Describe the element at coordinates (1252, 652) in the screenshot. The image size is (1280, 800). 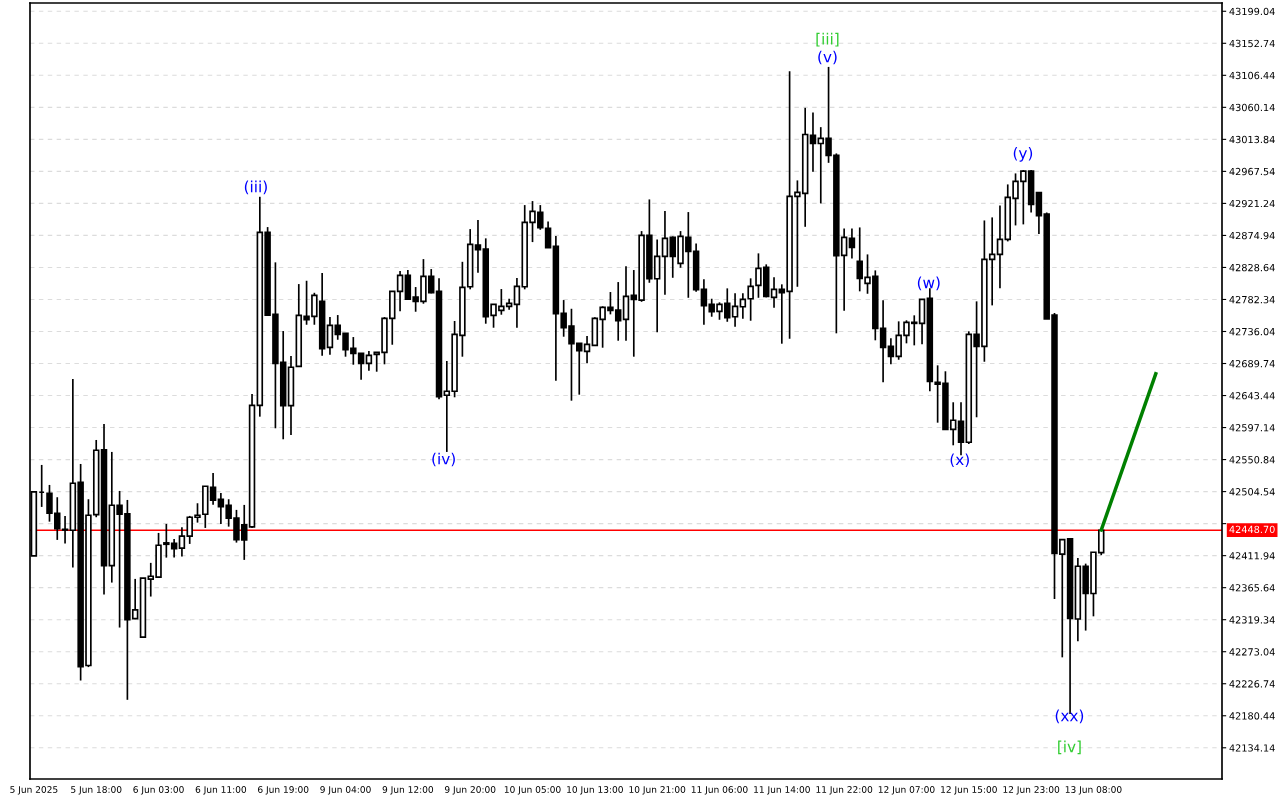
I see `y-tick-label: 42273.04` at that location.